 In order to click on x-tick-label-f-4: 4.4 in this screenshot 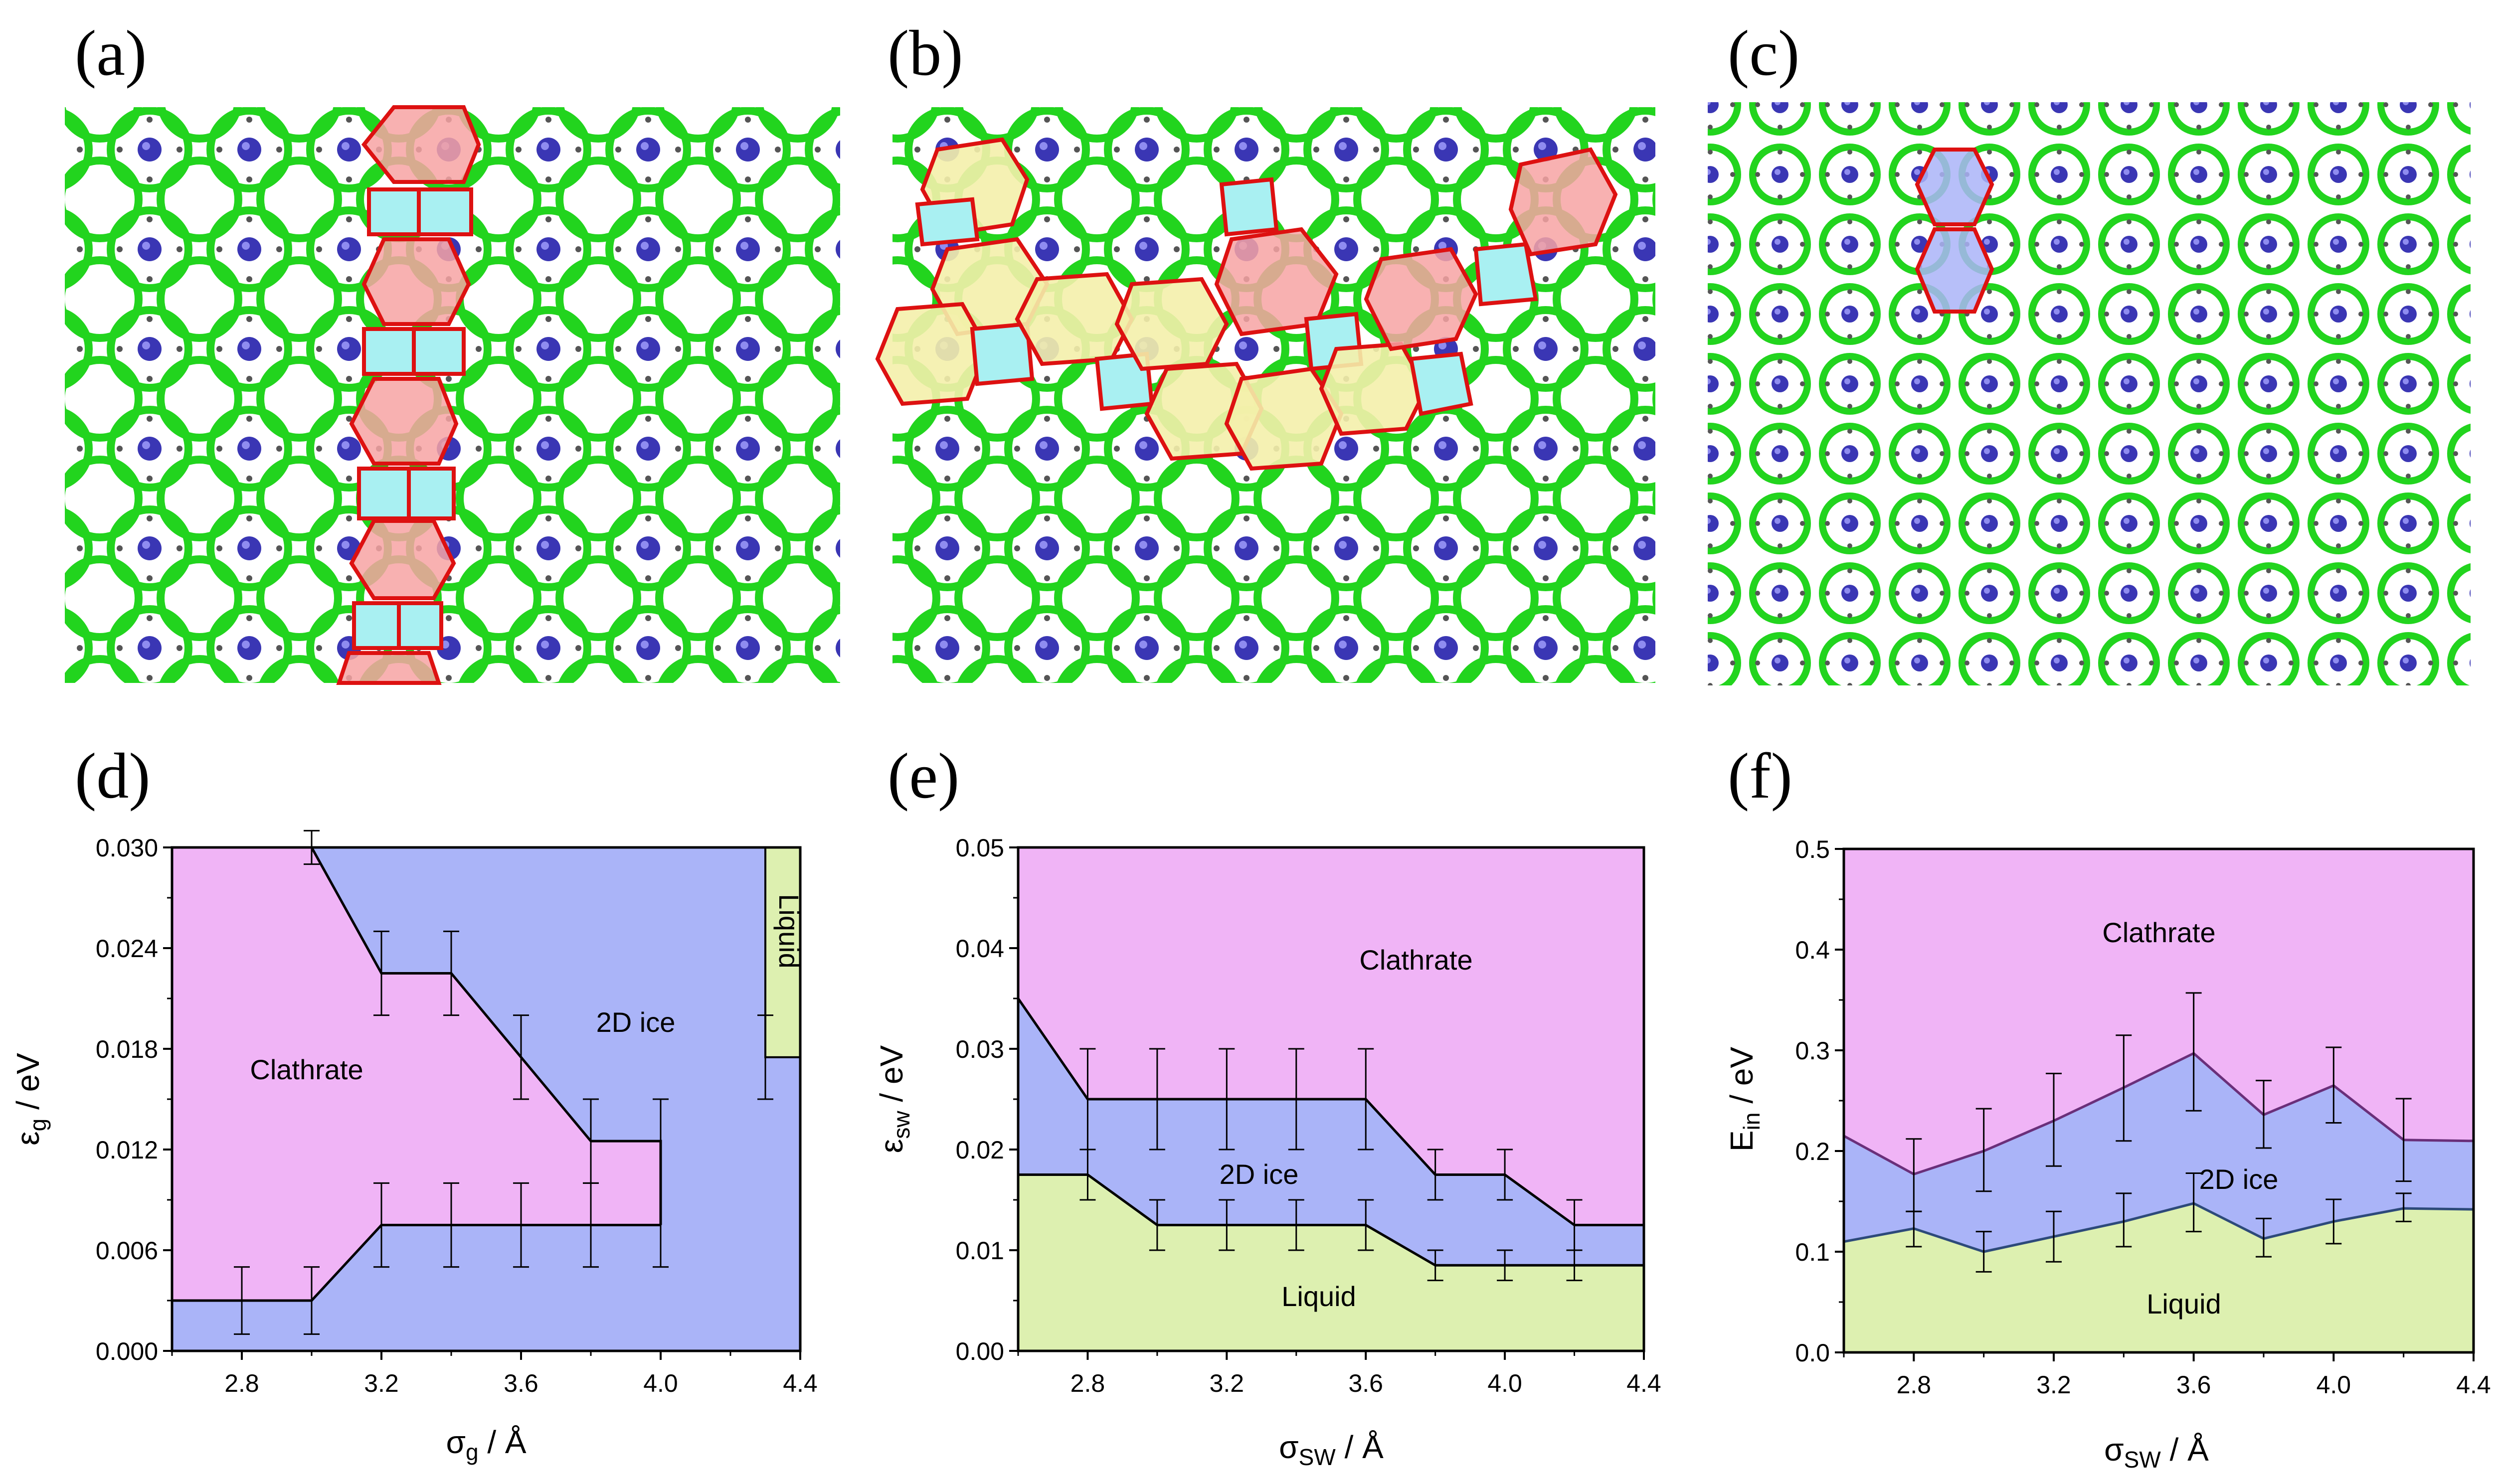, I will do `click(2473, 1385)`.